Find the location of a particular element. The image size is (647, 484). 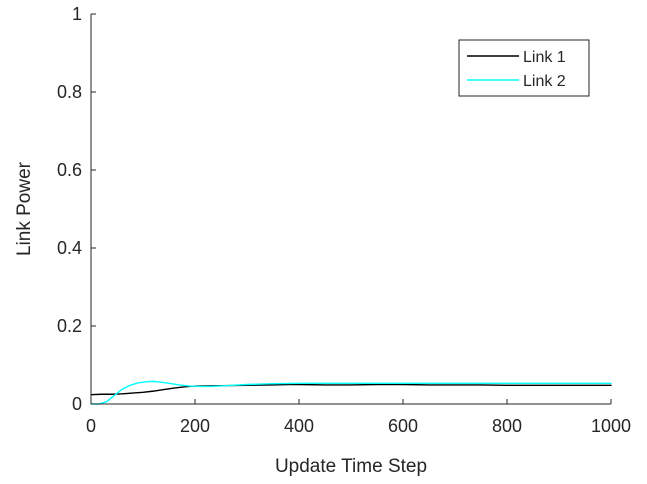

x-tick-label: 0 is located at coordinates (91, 426).